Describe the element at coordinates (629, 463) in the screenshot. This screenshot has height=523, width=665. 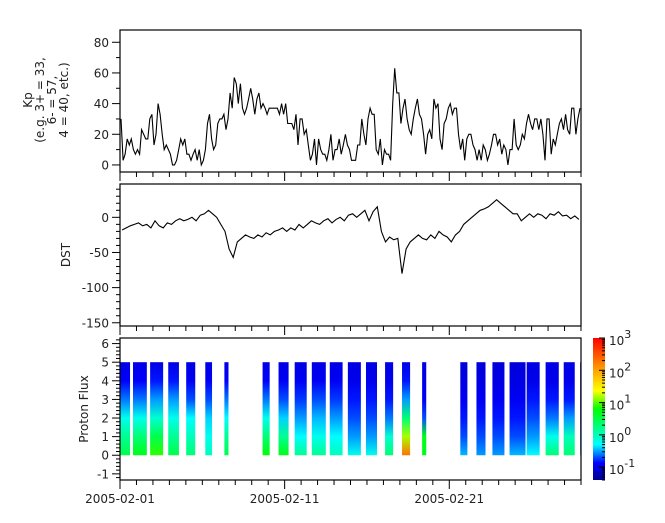
I see `colorbar-tick-exponent: -1` at that location.